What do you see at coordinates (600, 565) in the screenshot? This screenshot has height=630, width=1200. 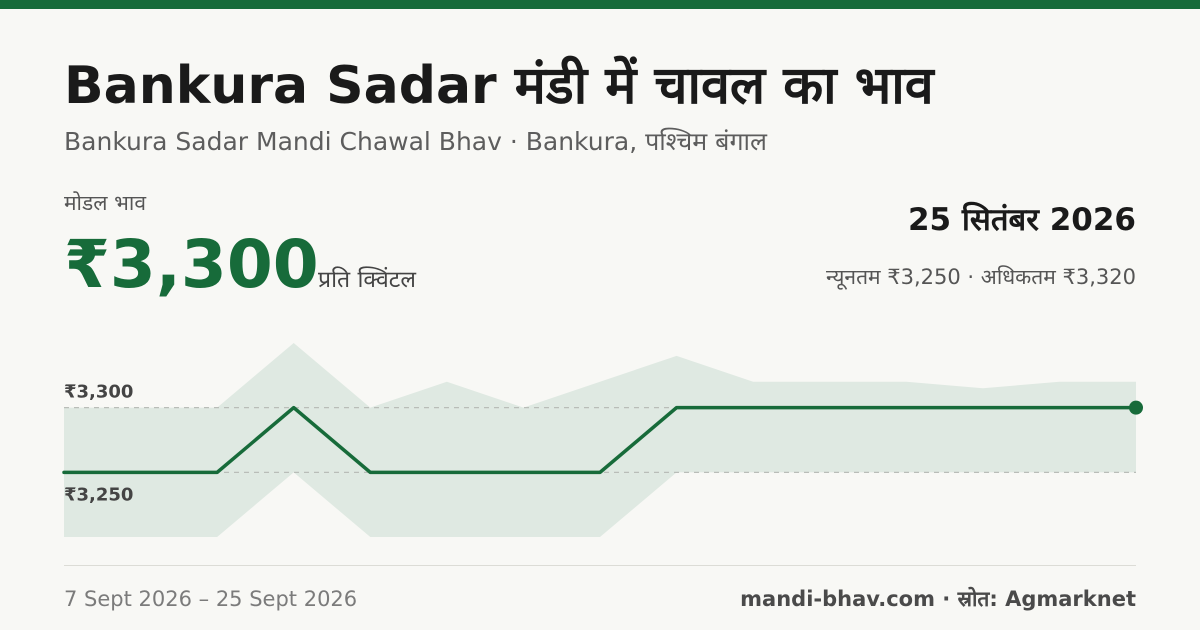 I see `footer-divider` at bounding box center [600, 565].